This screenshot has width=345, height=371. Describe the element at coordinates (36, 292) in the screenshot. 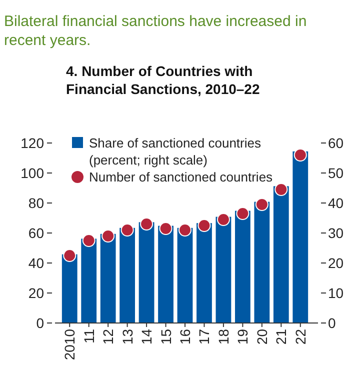

I see `y-tick-label: 20` at that location.